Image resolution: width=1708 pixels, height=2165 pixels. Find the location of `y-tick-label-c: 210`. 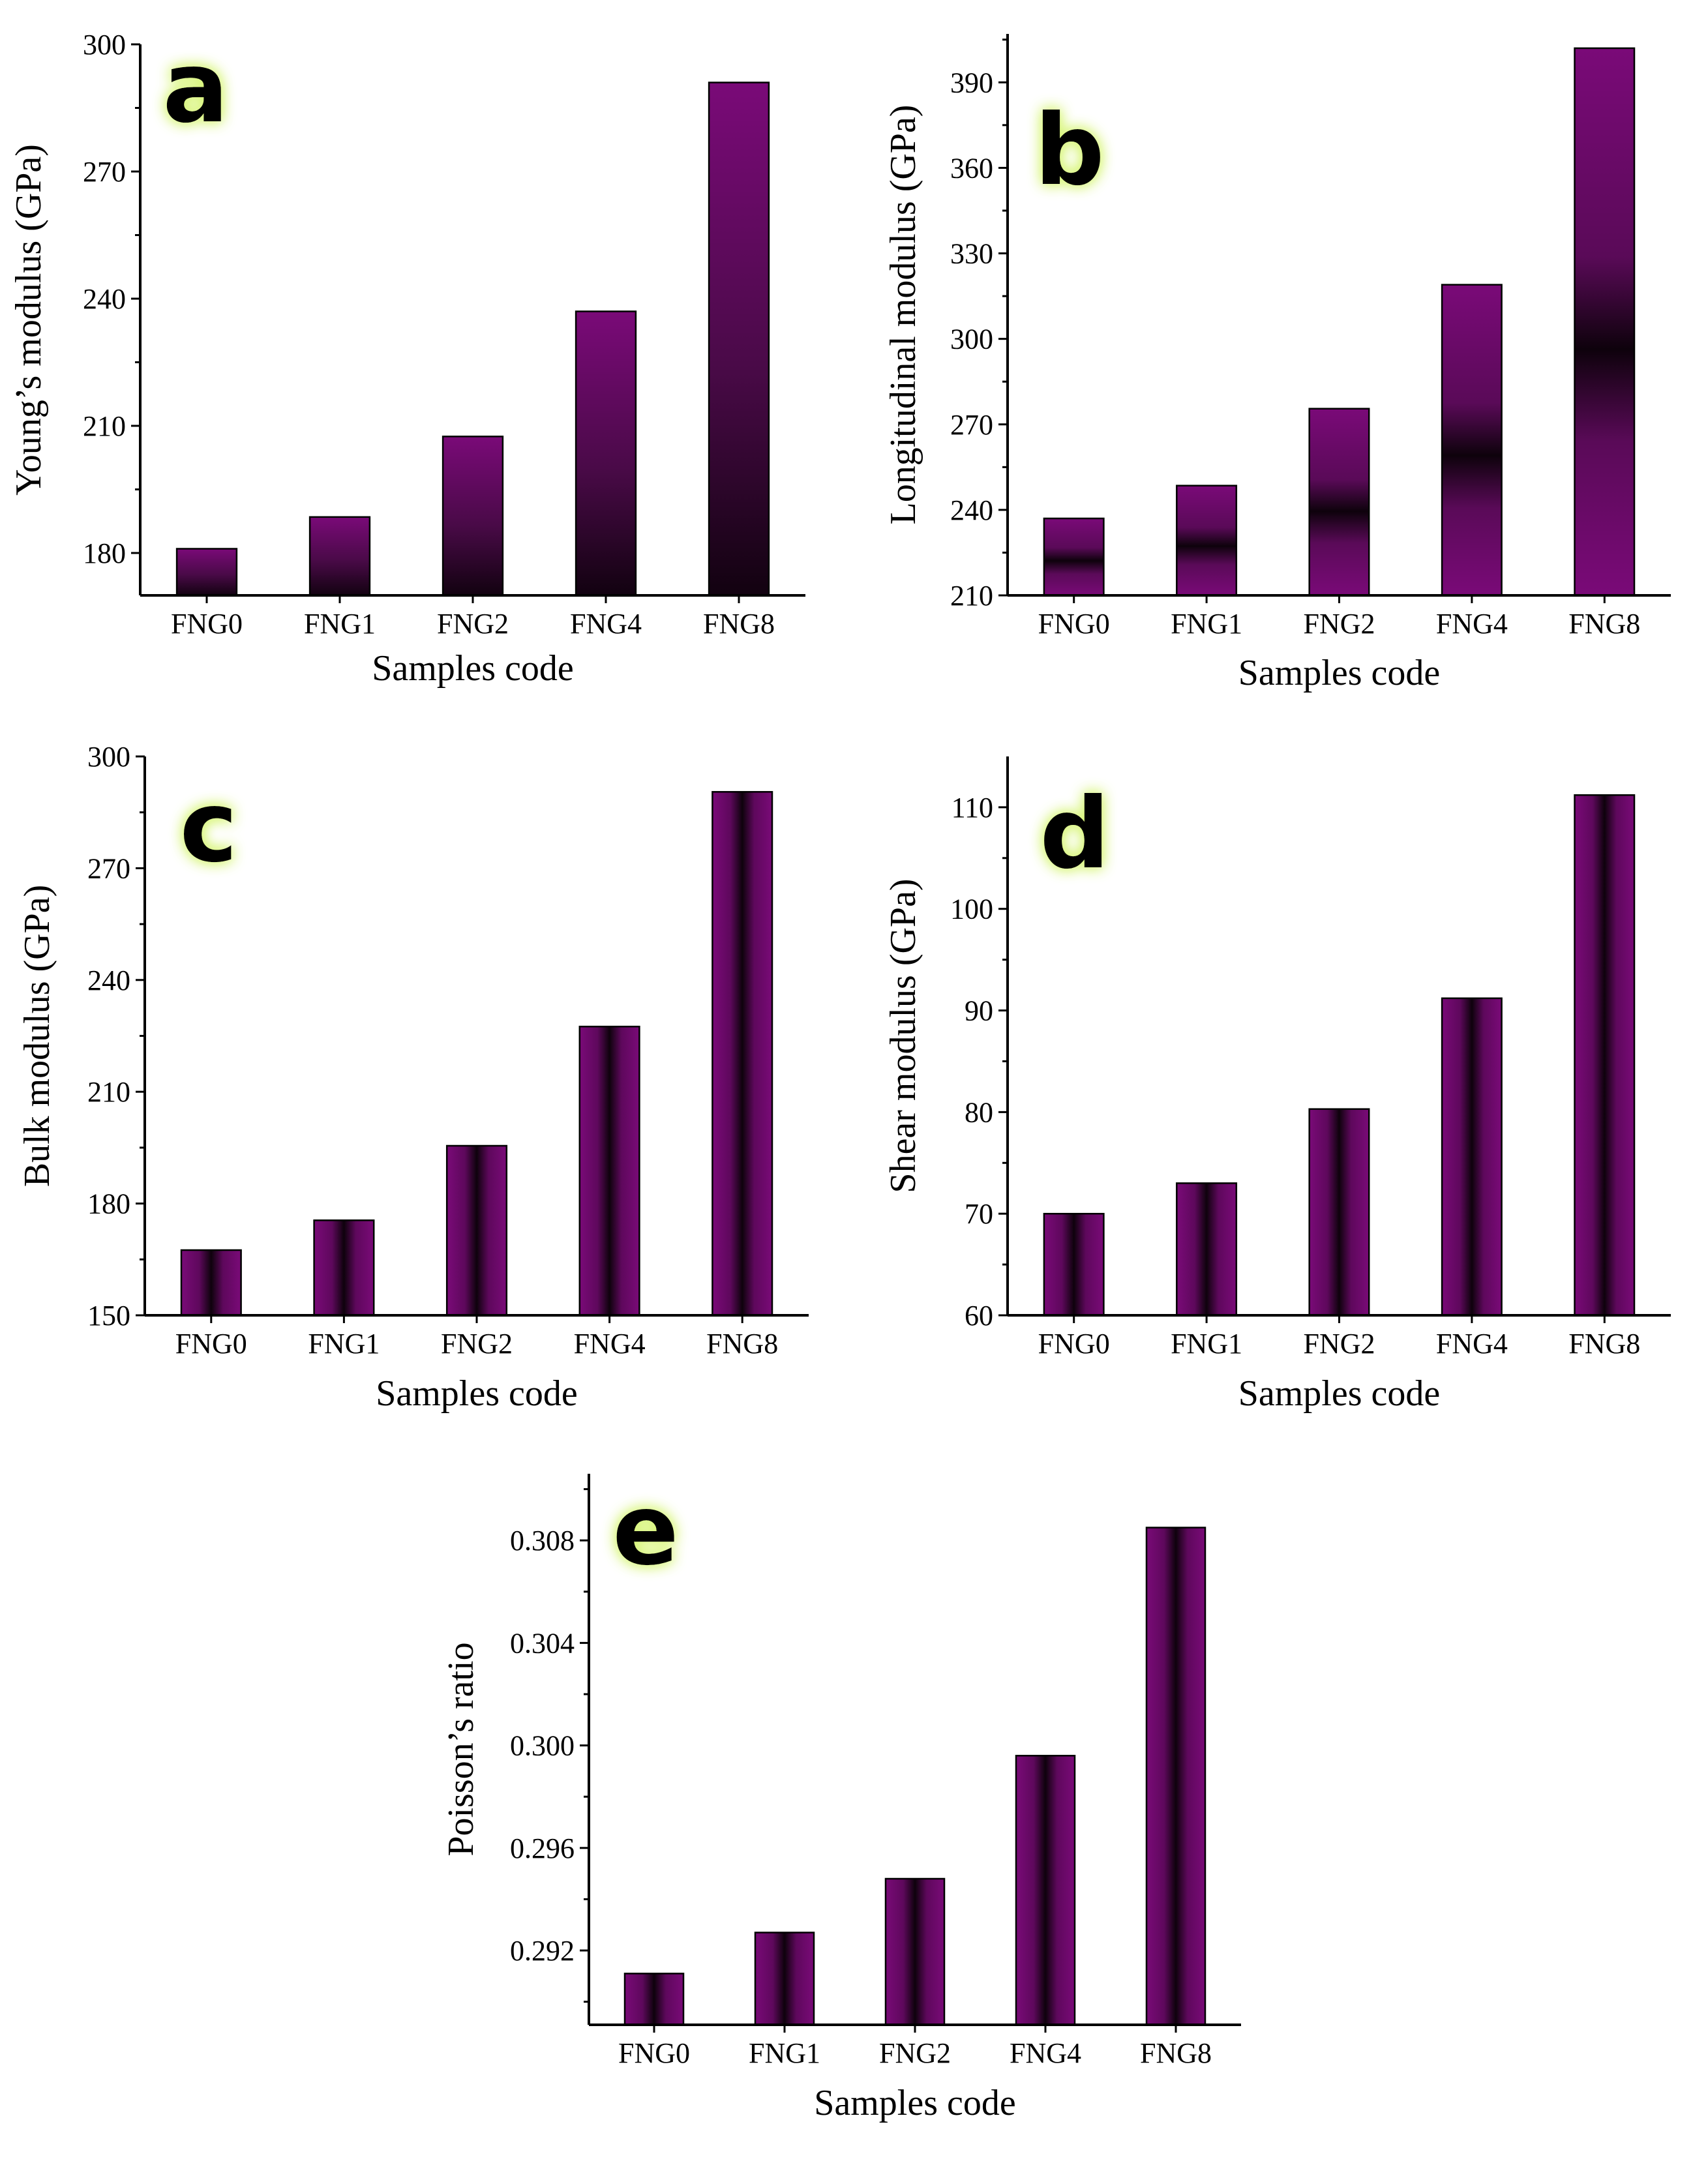

y-tick-label-c: 210 is located at coordinates (109, 1092).